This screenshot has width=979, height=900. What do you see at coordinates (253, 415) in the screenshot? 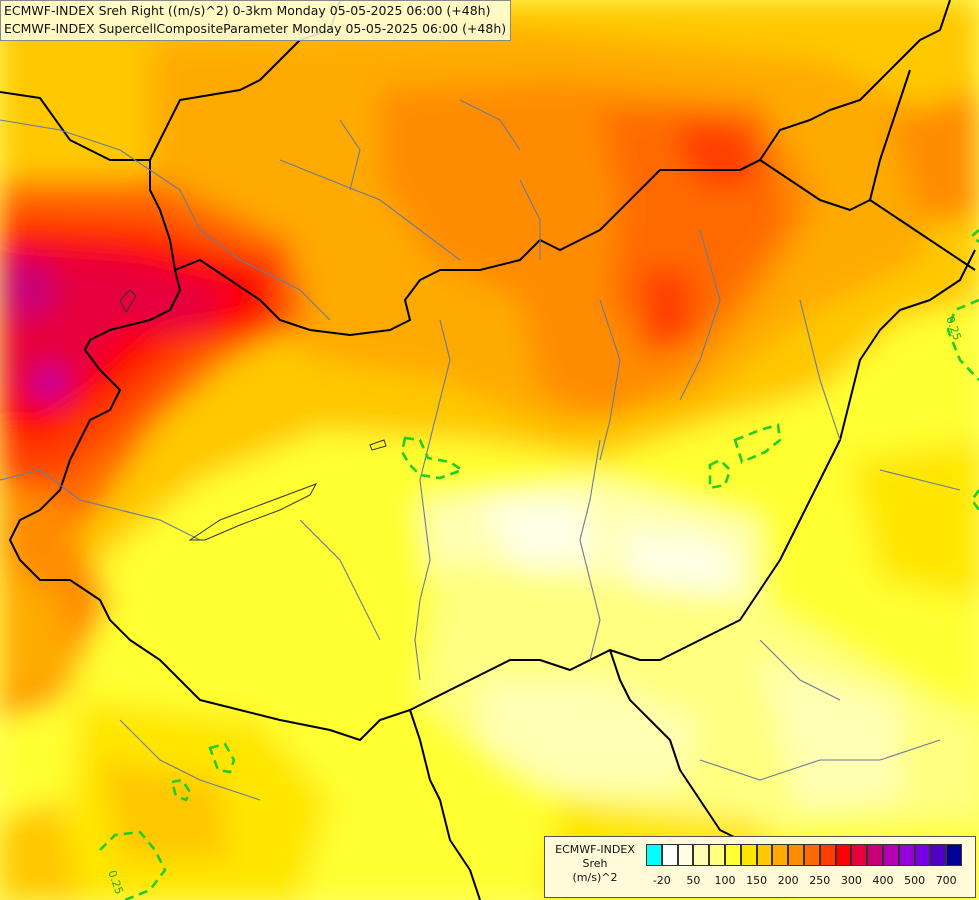
I see `lakes` at bounding box center [253, 415].